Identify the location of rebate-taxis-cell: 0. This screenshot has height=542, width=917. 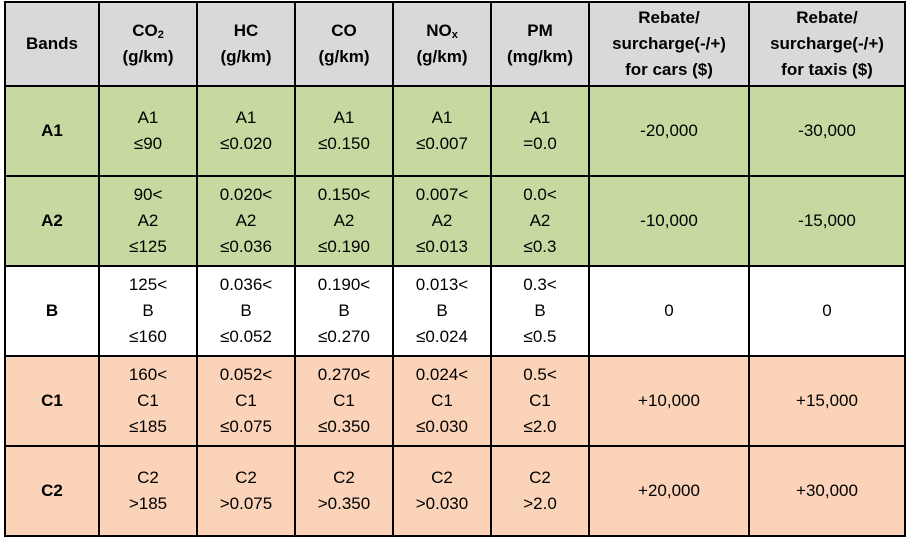
(827, 311).